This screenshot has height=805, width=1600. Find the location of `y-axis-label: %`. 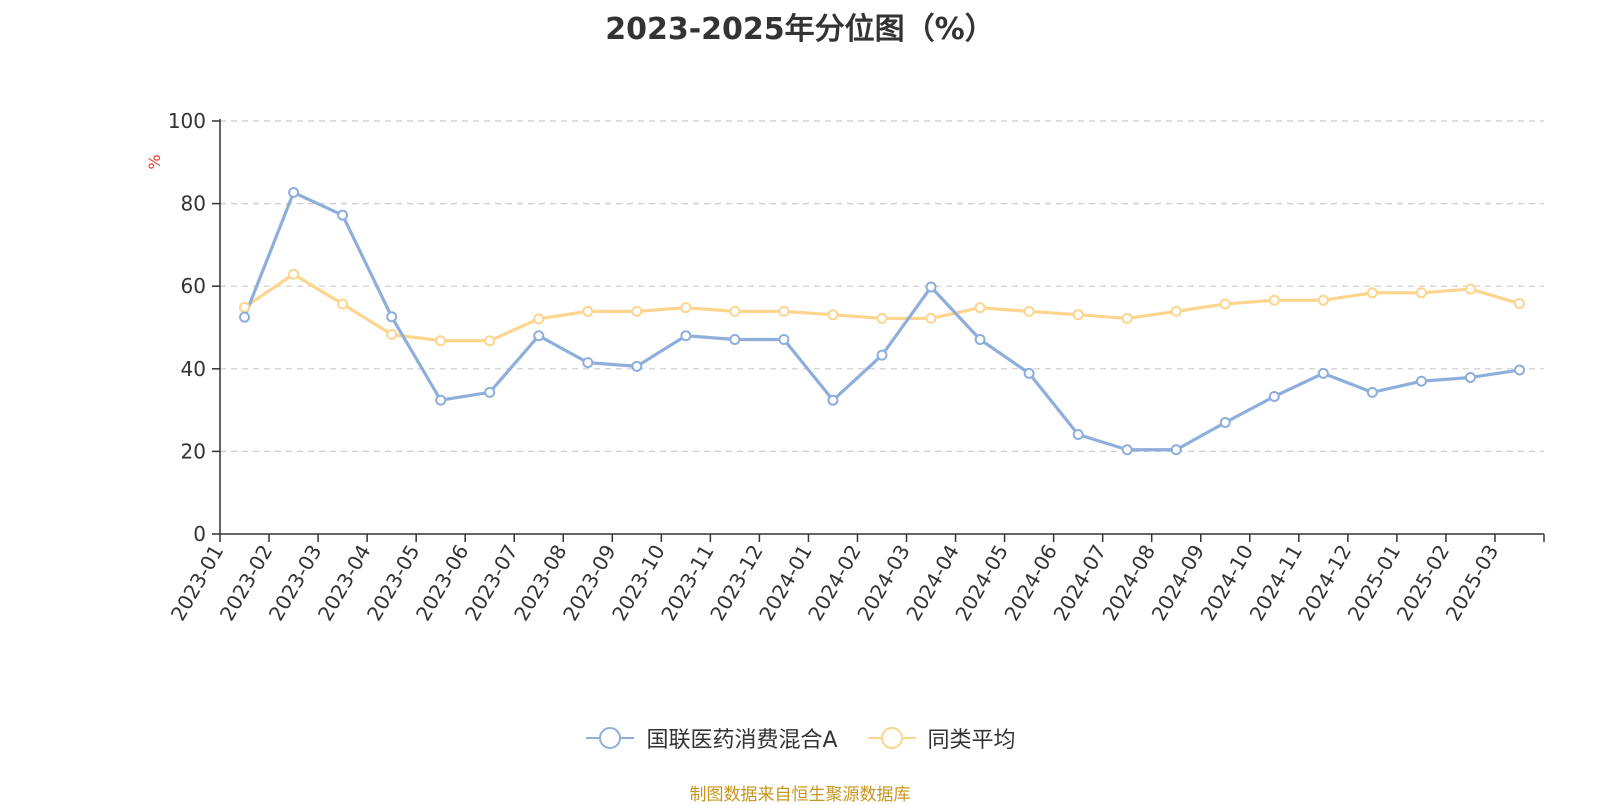

y-axis-label: % is located at coordinates (154, 161).